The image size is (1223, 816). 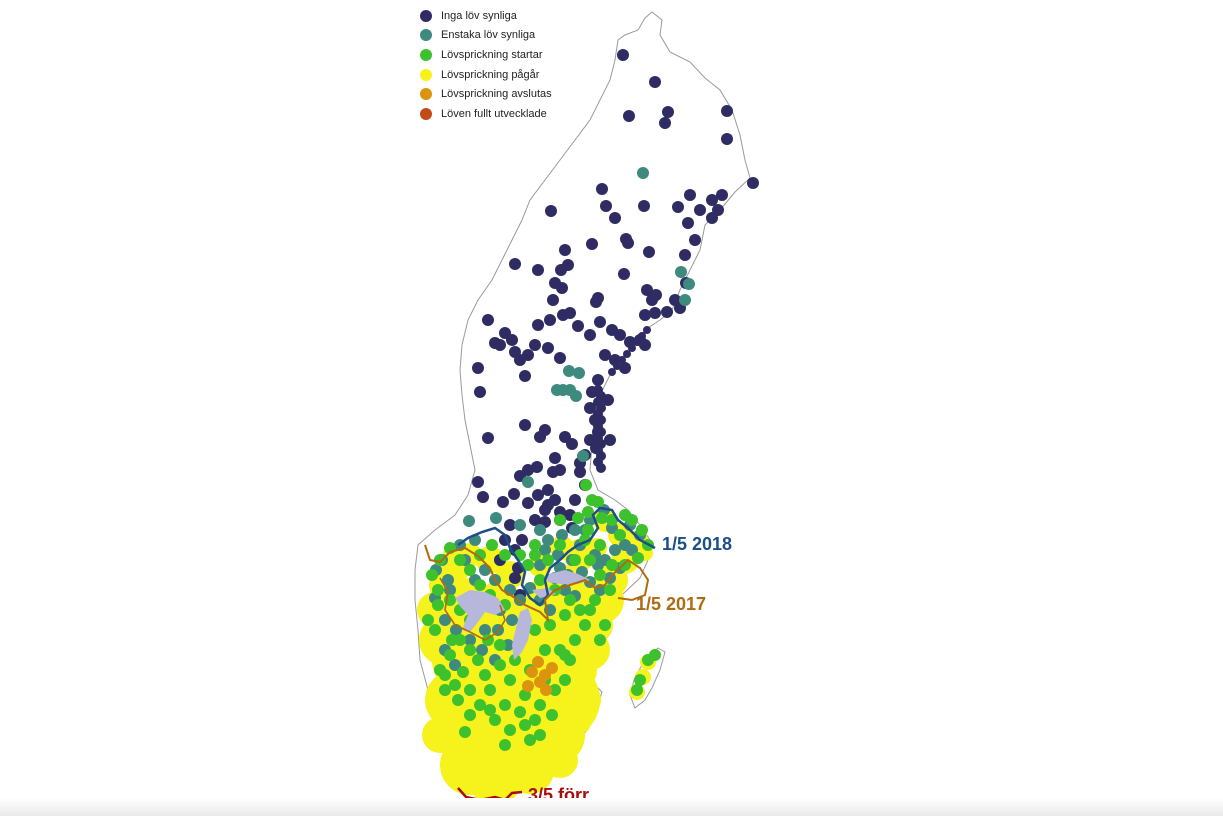 I want to click on lake-vanern, so click(x=480, y=611).